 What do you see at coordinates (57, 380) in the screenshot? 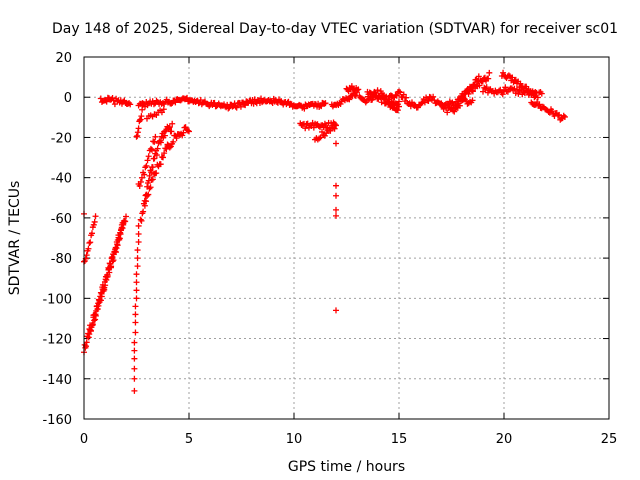
I see `y-tick-label: -140` at bounding box center [57, 380].